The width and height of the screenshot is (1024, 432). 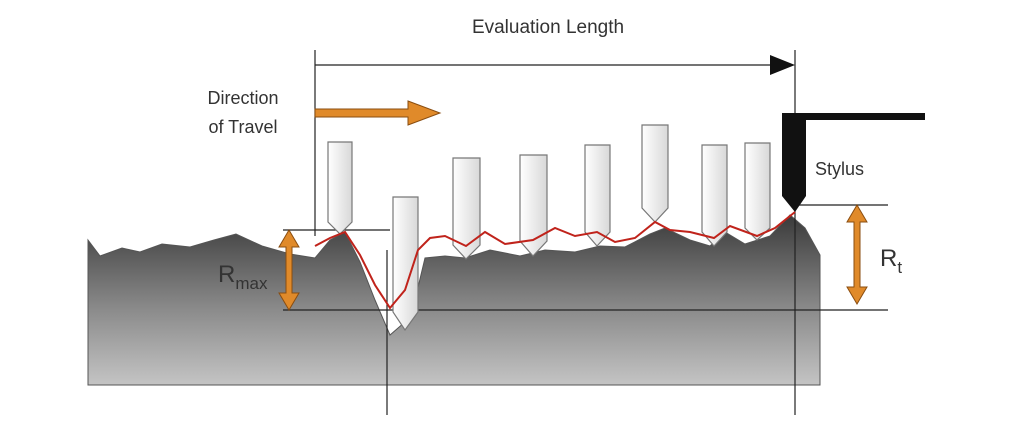 What do you see at coordinates (782, 65) in the screenshot?
I see `arrowhead` at bounding box center [782, 65].